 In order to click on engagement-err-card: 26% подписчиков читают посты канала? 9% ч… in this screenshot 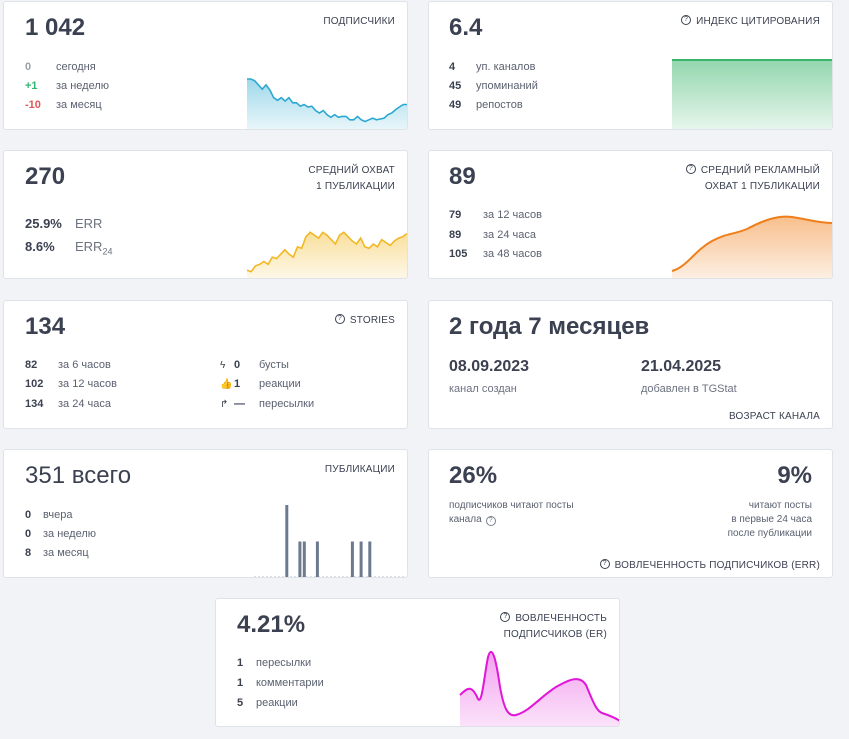, I will do `click(630, 513)`.